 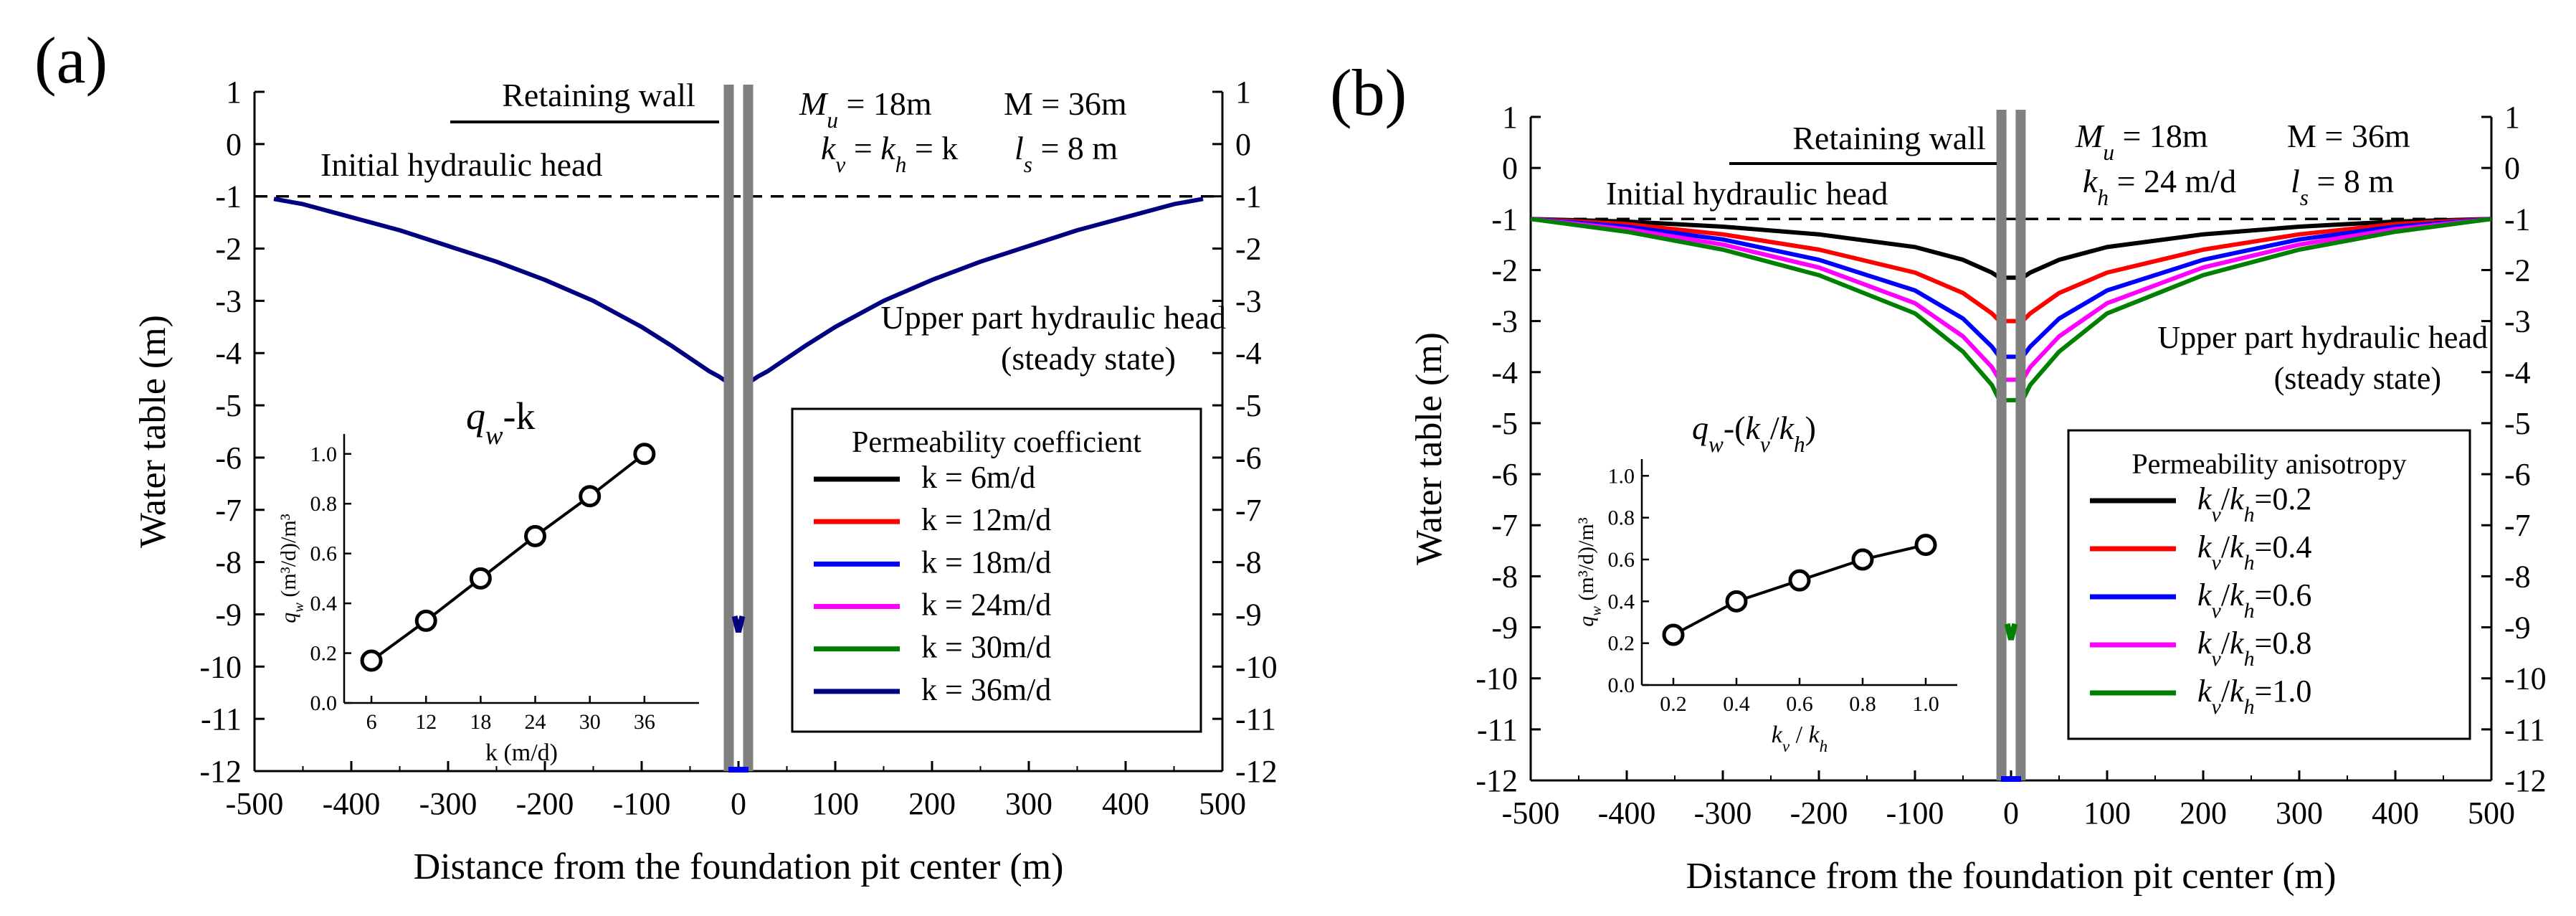 I want to click on legend-label-4: k = 30m/d, so click(x=986, y=647).